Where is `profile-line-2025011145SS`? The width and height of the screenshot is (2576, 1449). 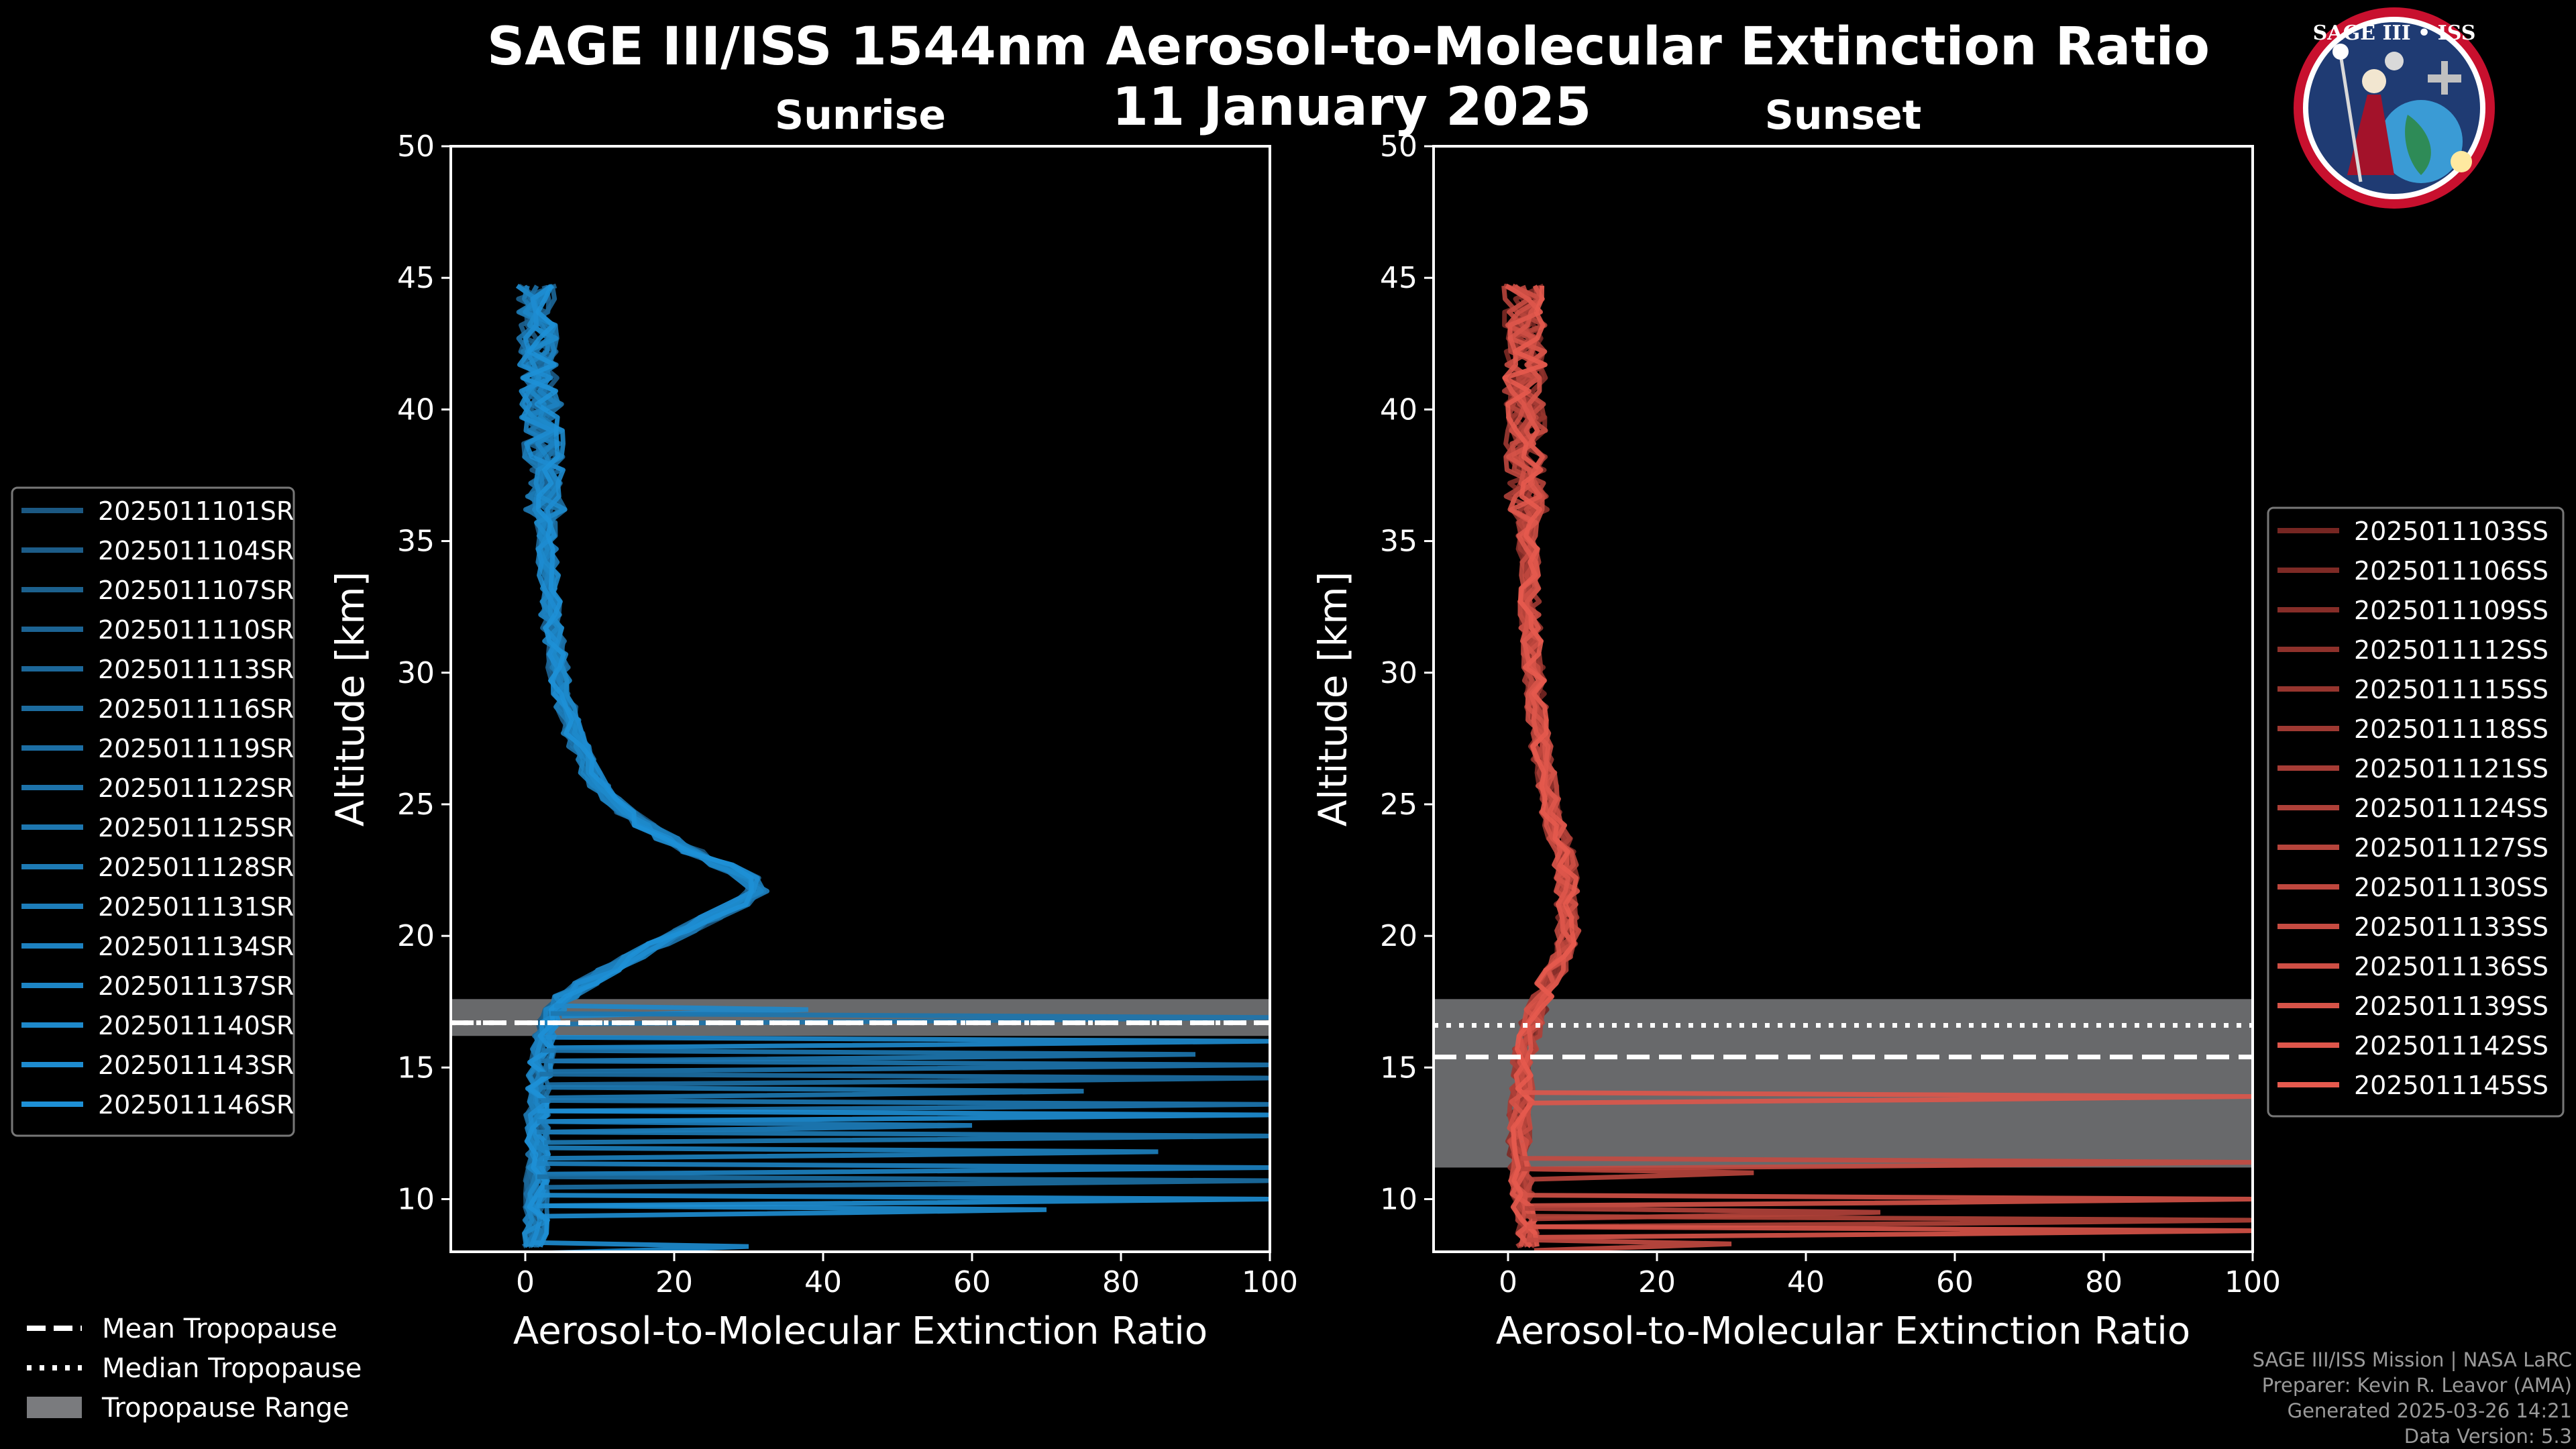 profile-line-2025011145SS is located at coordinates (1540, 766).